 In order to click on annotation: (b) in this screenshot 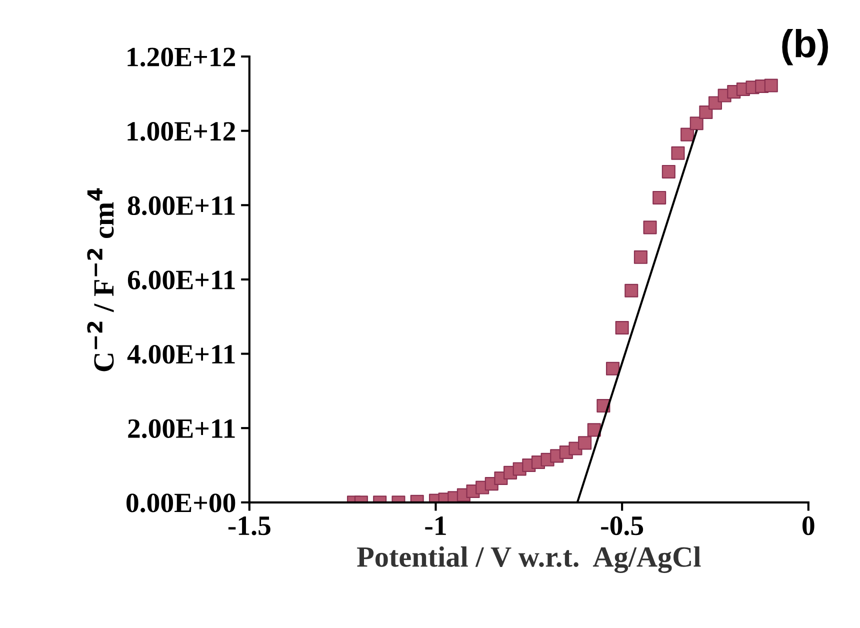, I will do `click(805, 47)`.